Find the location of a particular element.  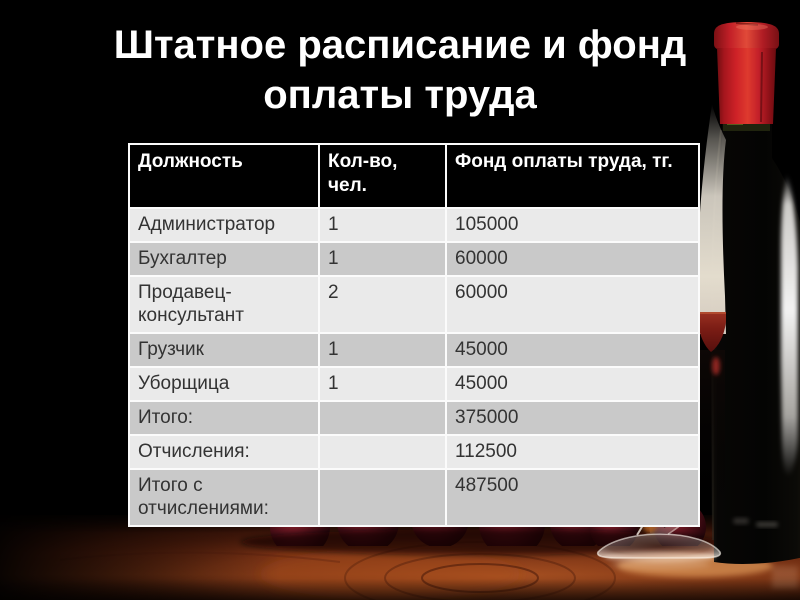

table-row: Бухгалтер 1 60000 is located at coordinates (414, 259).